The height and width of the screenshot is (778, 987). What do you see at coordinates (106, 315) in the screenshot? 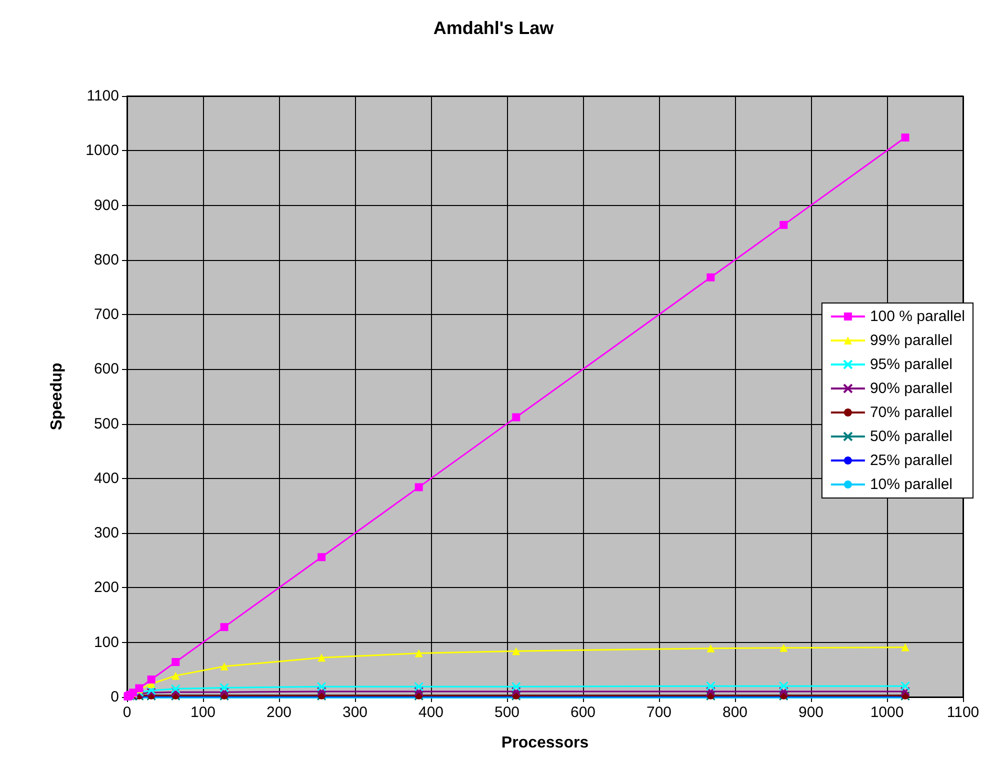
I see `y-tick-label: 700` at bounding box center [106, 315].